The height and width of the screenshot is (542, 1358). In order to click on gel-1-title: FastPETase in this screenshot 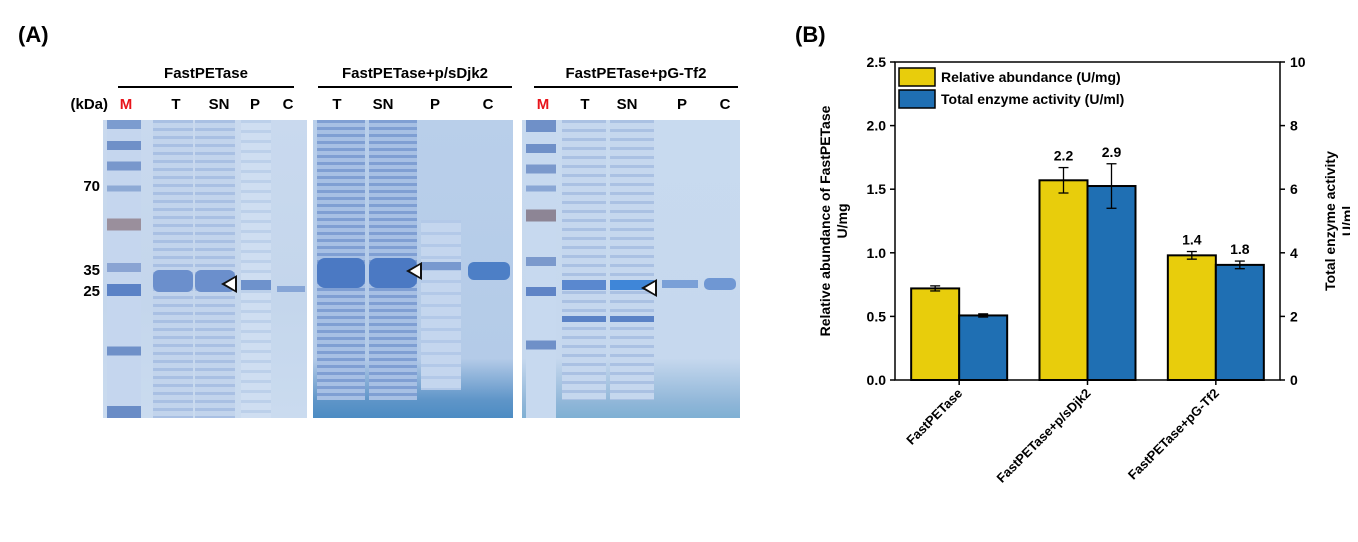, I will do `click(206, 73)`.